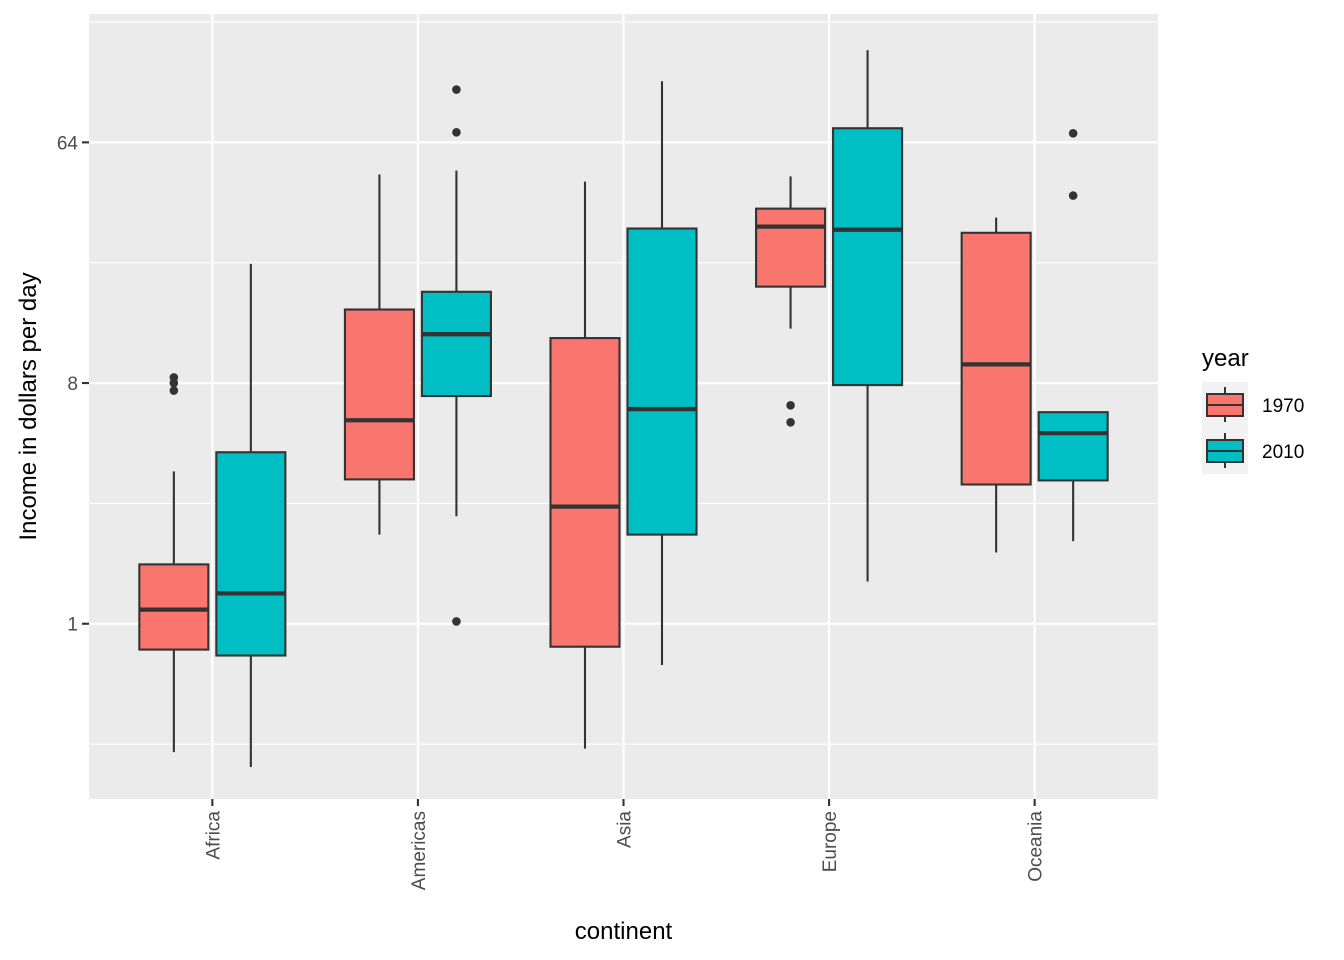 The image size is (1344, 960). I want to click on box-europe-2010, so click(868, 316).